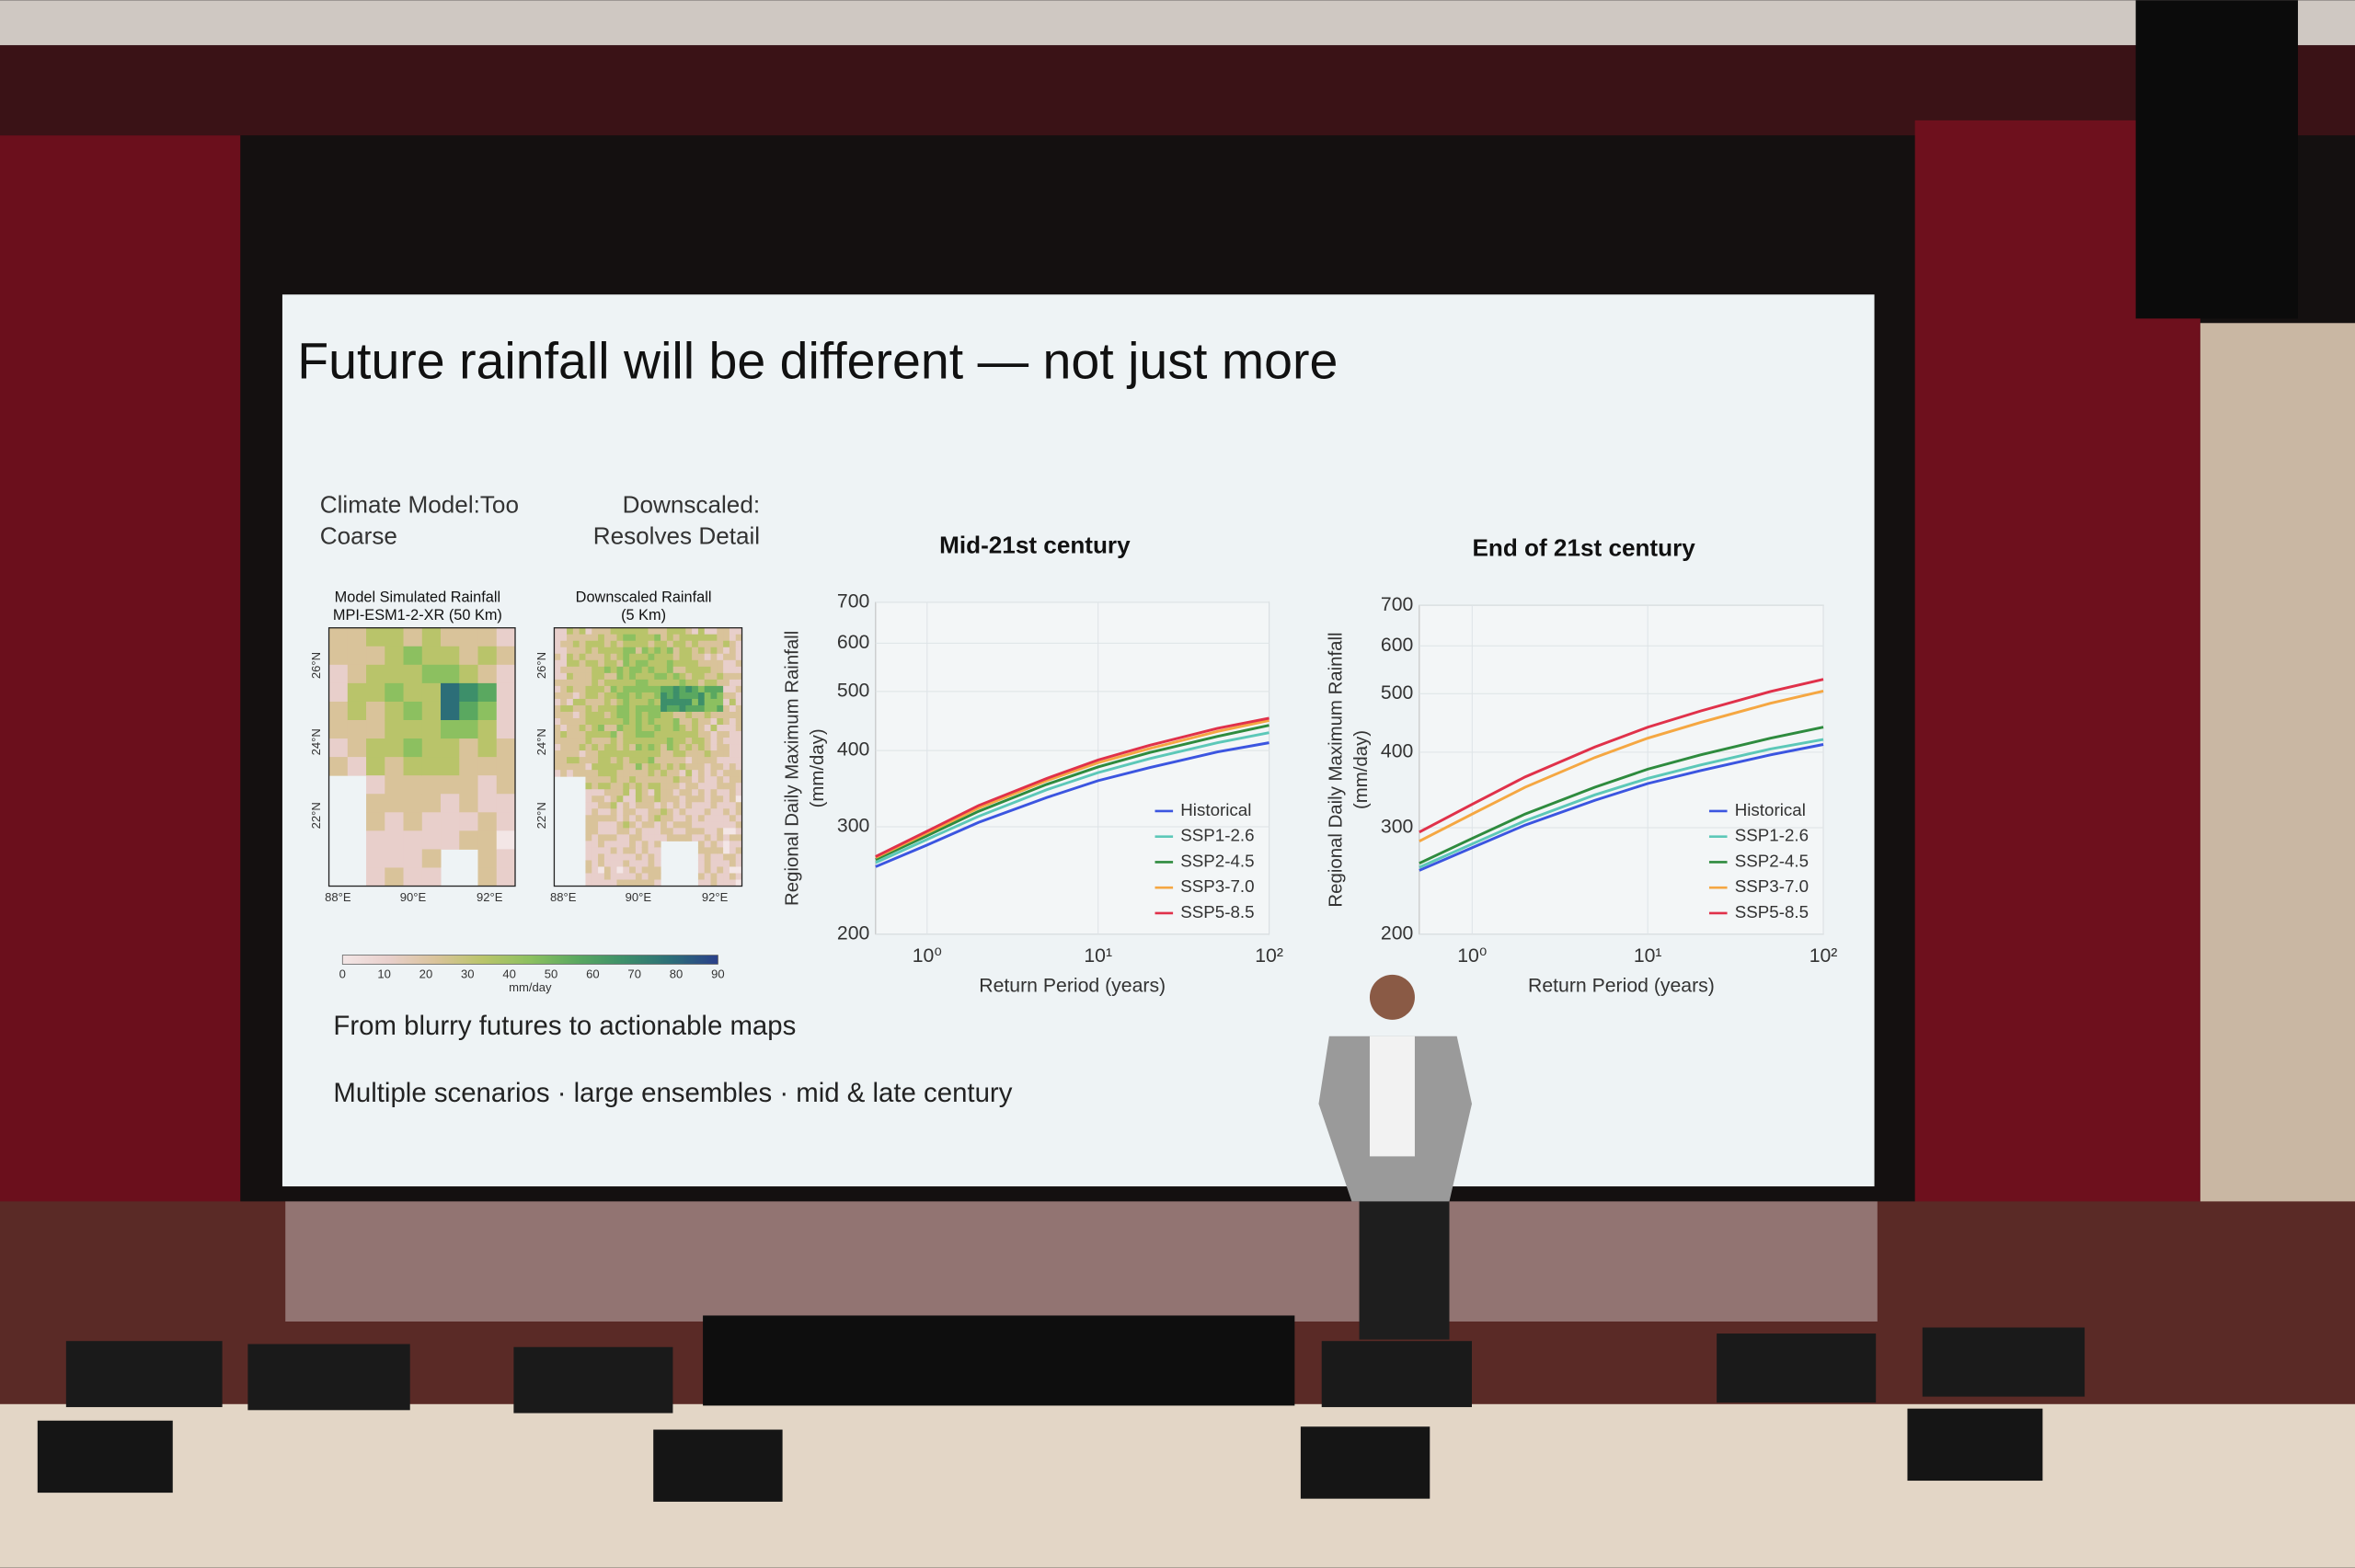 This screenshot has height=1568, width=2355. Describe the element at coordinates (853, 690) in the screenshot. I see `y-tick-label: 500` at that location.